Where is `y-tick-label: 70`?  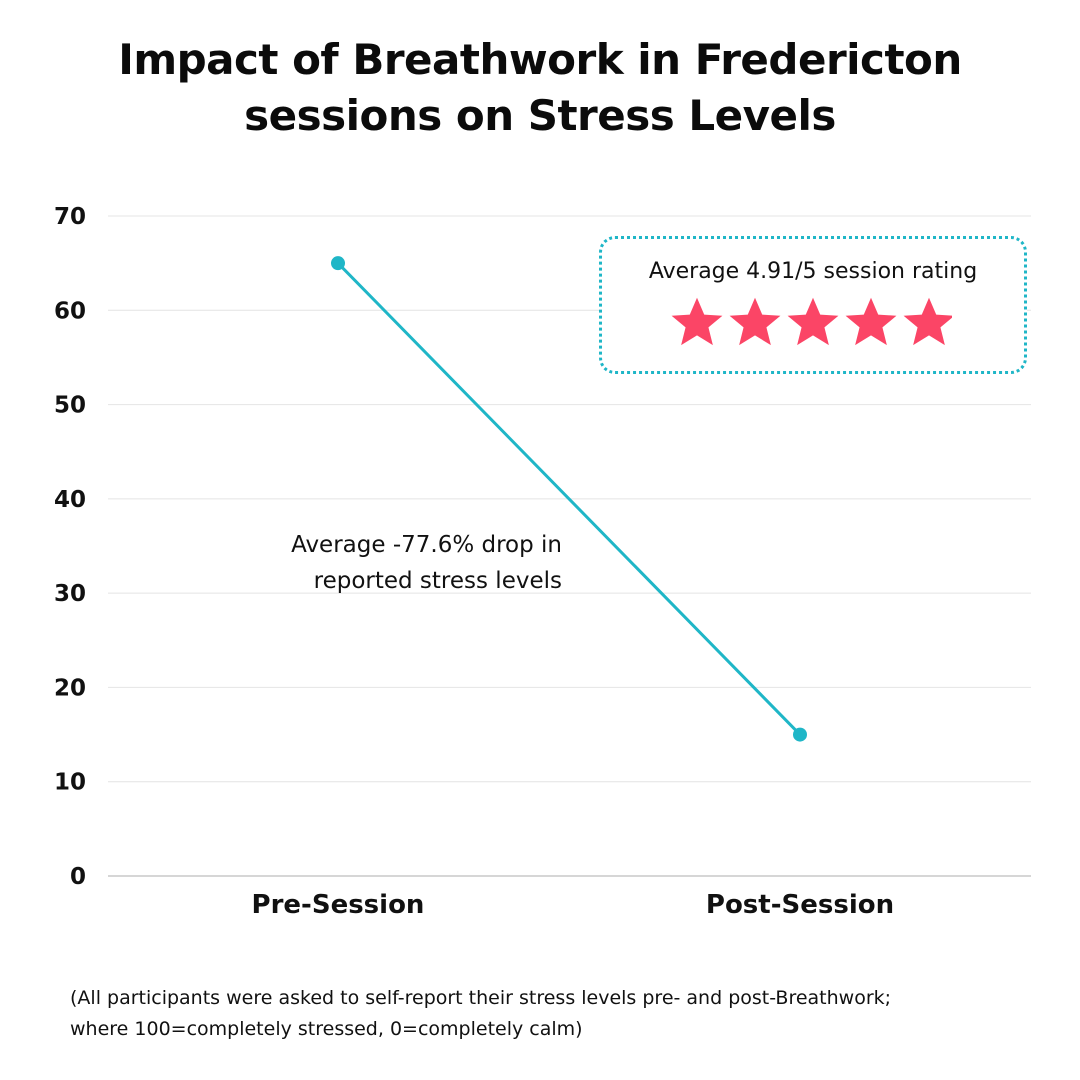 y-tick-label: 70 is located at coordinates (70, 217).